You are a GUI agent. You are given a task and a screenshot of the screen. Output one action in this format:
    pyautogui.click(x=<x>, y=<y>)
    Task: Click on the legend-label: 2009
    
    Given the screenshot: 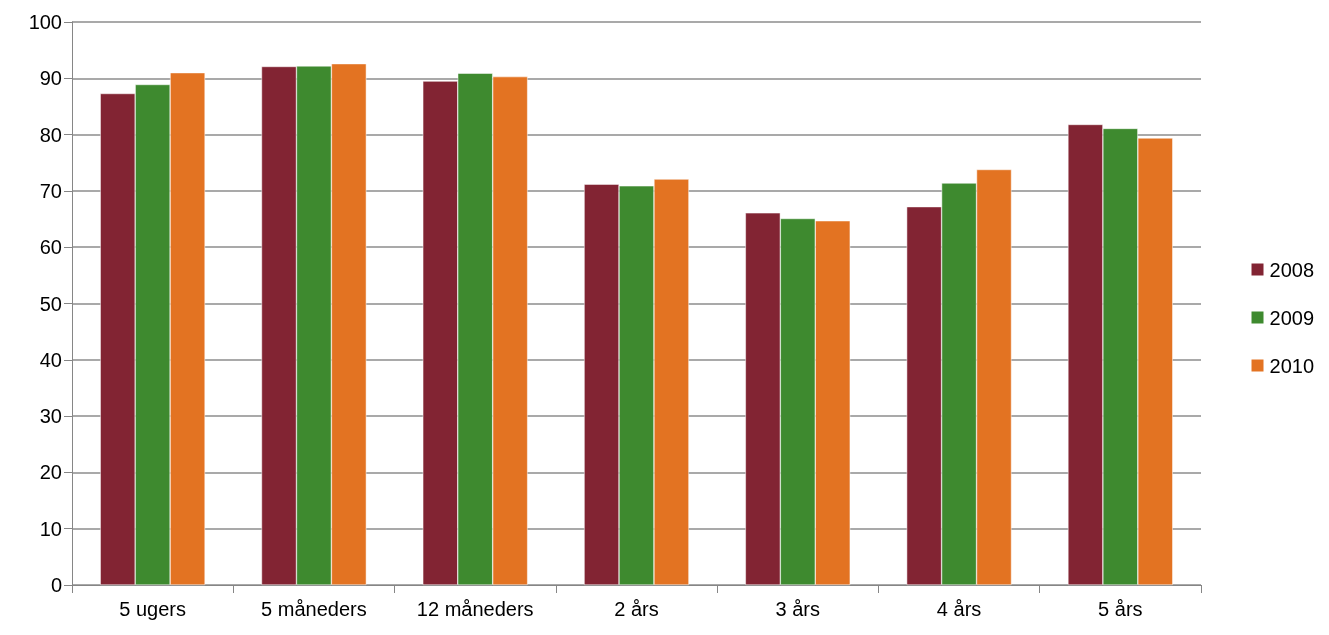 What is the action you would take?
    pyautogui.click(x=1292, y=317)
    